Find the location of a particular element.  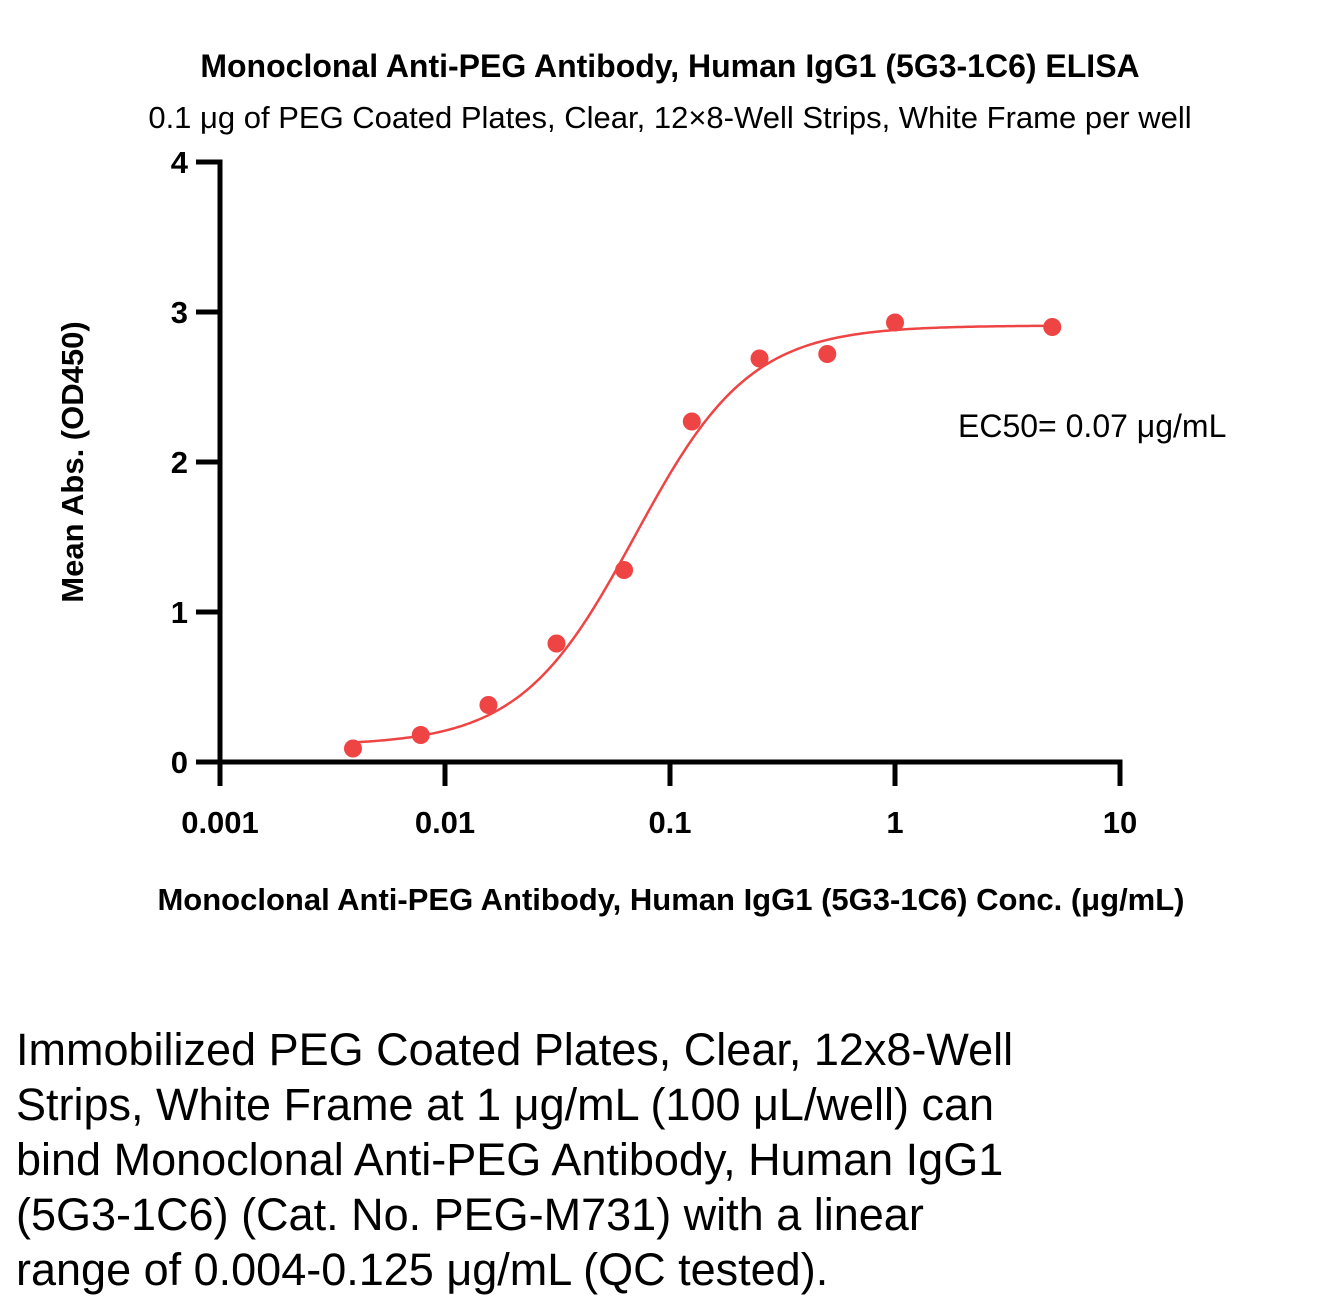

y-tick-label: 2 is located at coordinates (179, 462).